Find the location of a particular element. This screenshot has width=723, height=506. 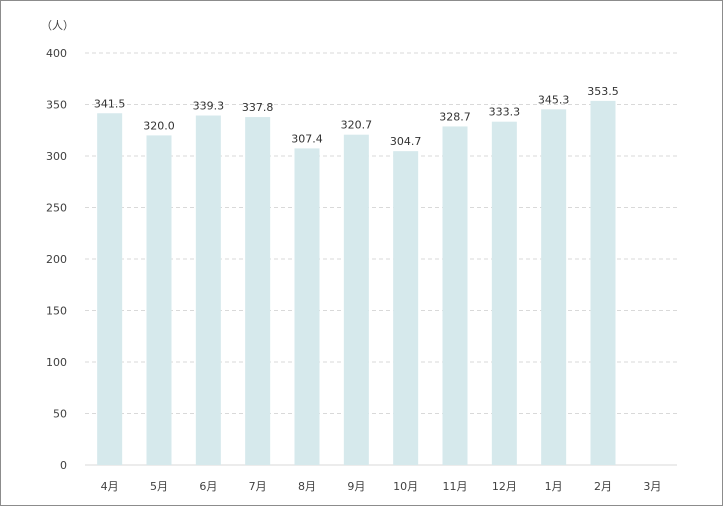

x-tick-label-9: 12月 is located at coordinates (504, 486).